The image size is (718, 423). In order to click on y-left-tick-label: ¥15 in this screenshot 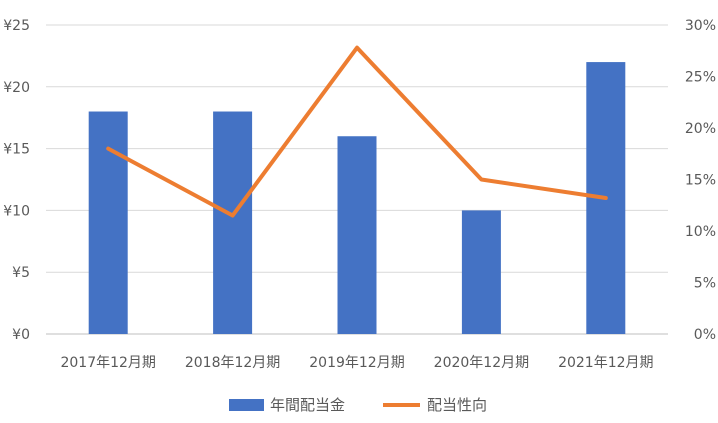, I will do `click(16, 150)`.